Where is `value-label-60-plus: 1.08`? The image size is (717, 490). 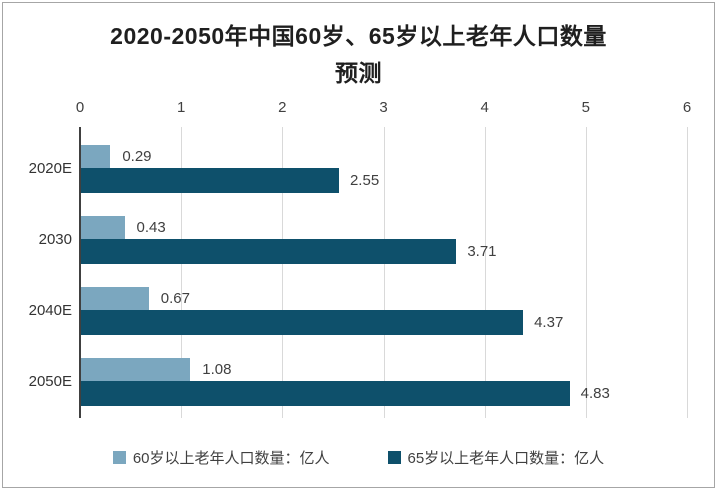 value-label-60-plus: 1.08 is located at coordinates (217, 369).